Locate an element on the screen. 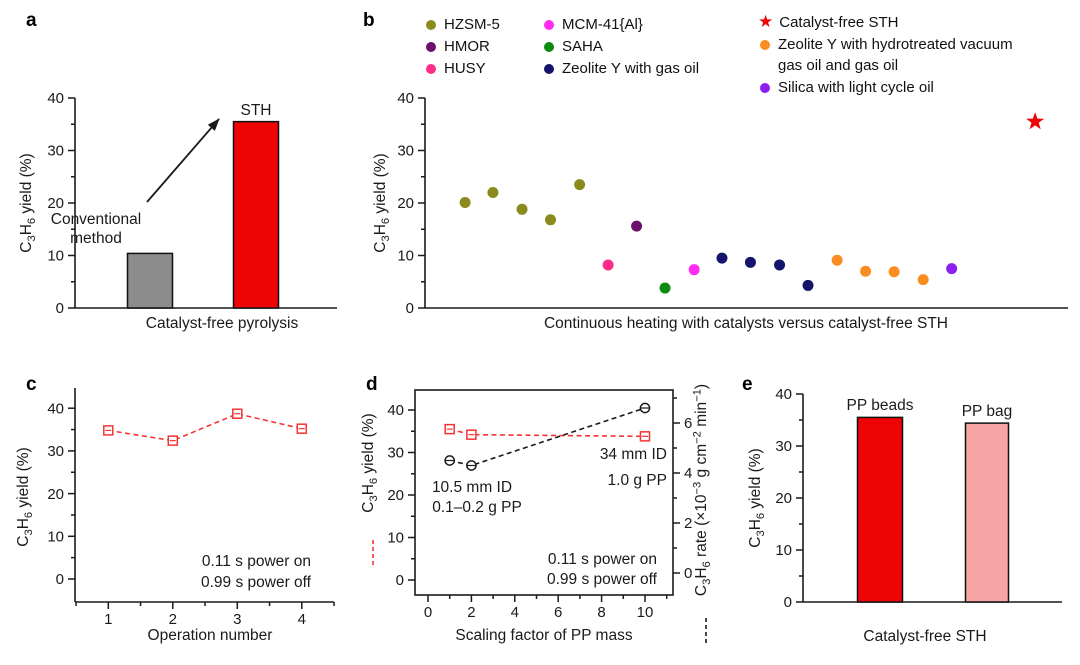 The height and width of the screenshot is (665, 1080). legend-item-catalyst-free-sth: ★ Catalyst-free STH is located at coordinates (895, 22).